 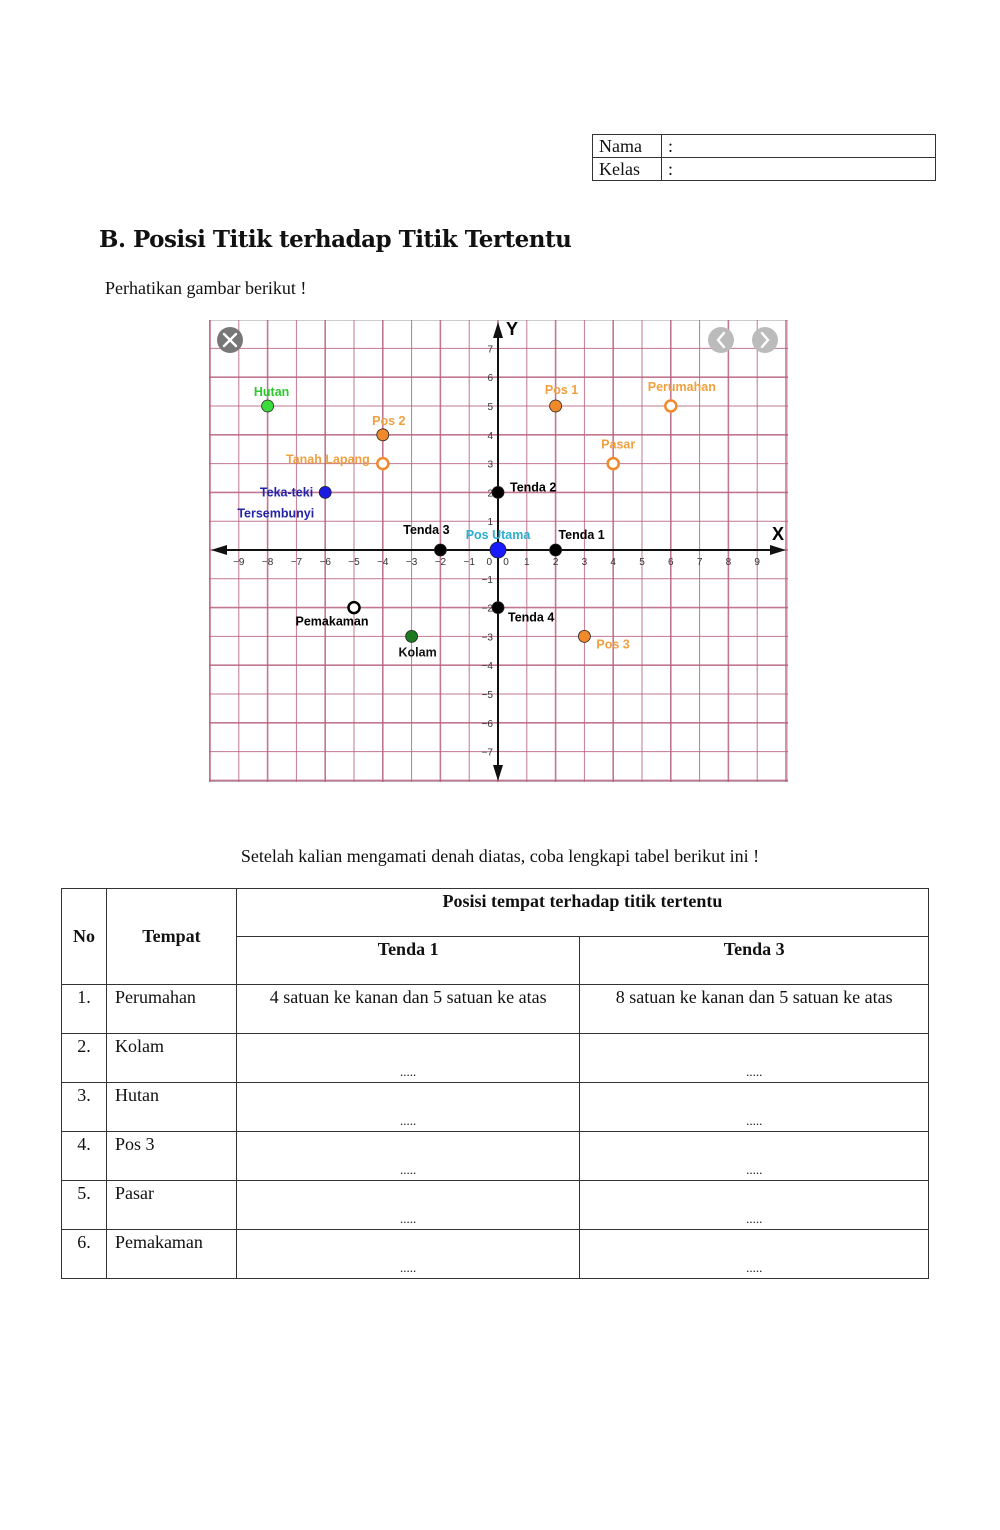 I want to click on row-number: 6., so click(x=84, y=1254).